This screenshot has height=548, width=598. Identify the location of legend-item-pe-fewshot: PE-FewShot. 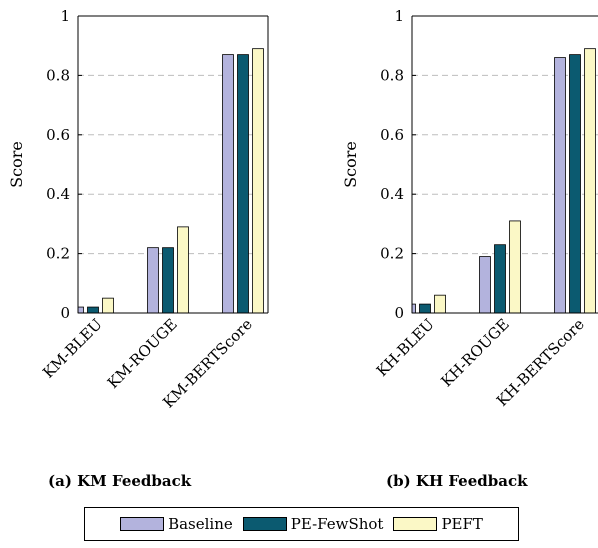
(313, 524).